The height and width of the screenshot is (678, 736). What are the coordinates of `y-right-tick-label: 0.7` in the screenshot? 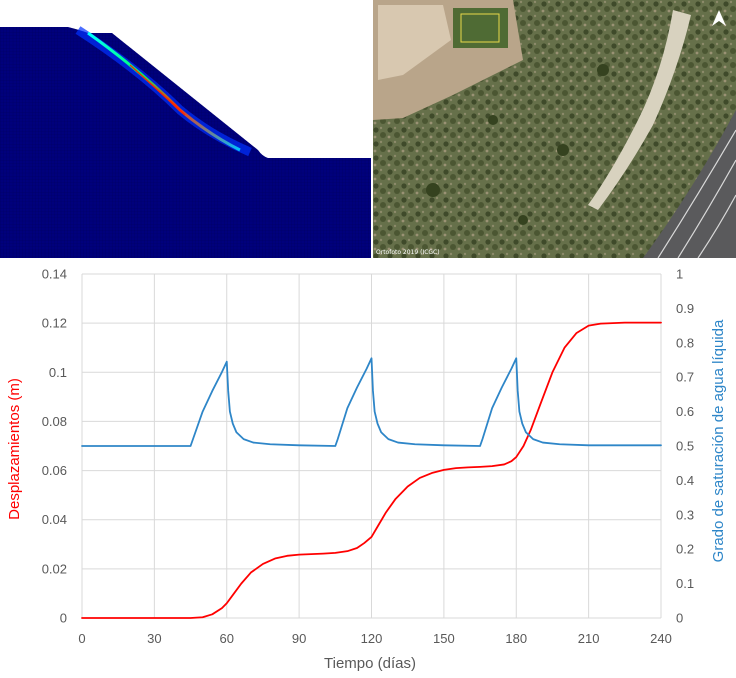 It's located at (685, 377).